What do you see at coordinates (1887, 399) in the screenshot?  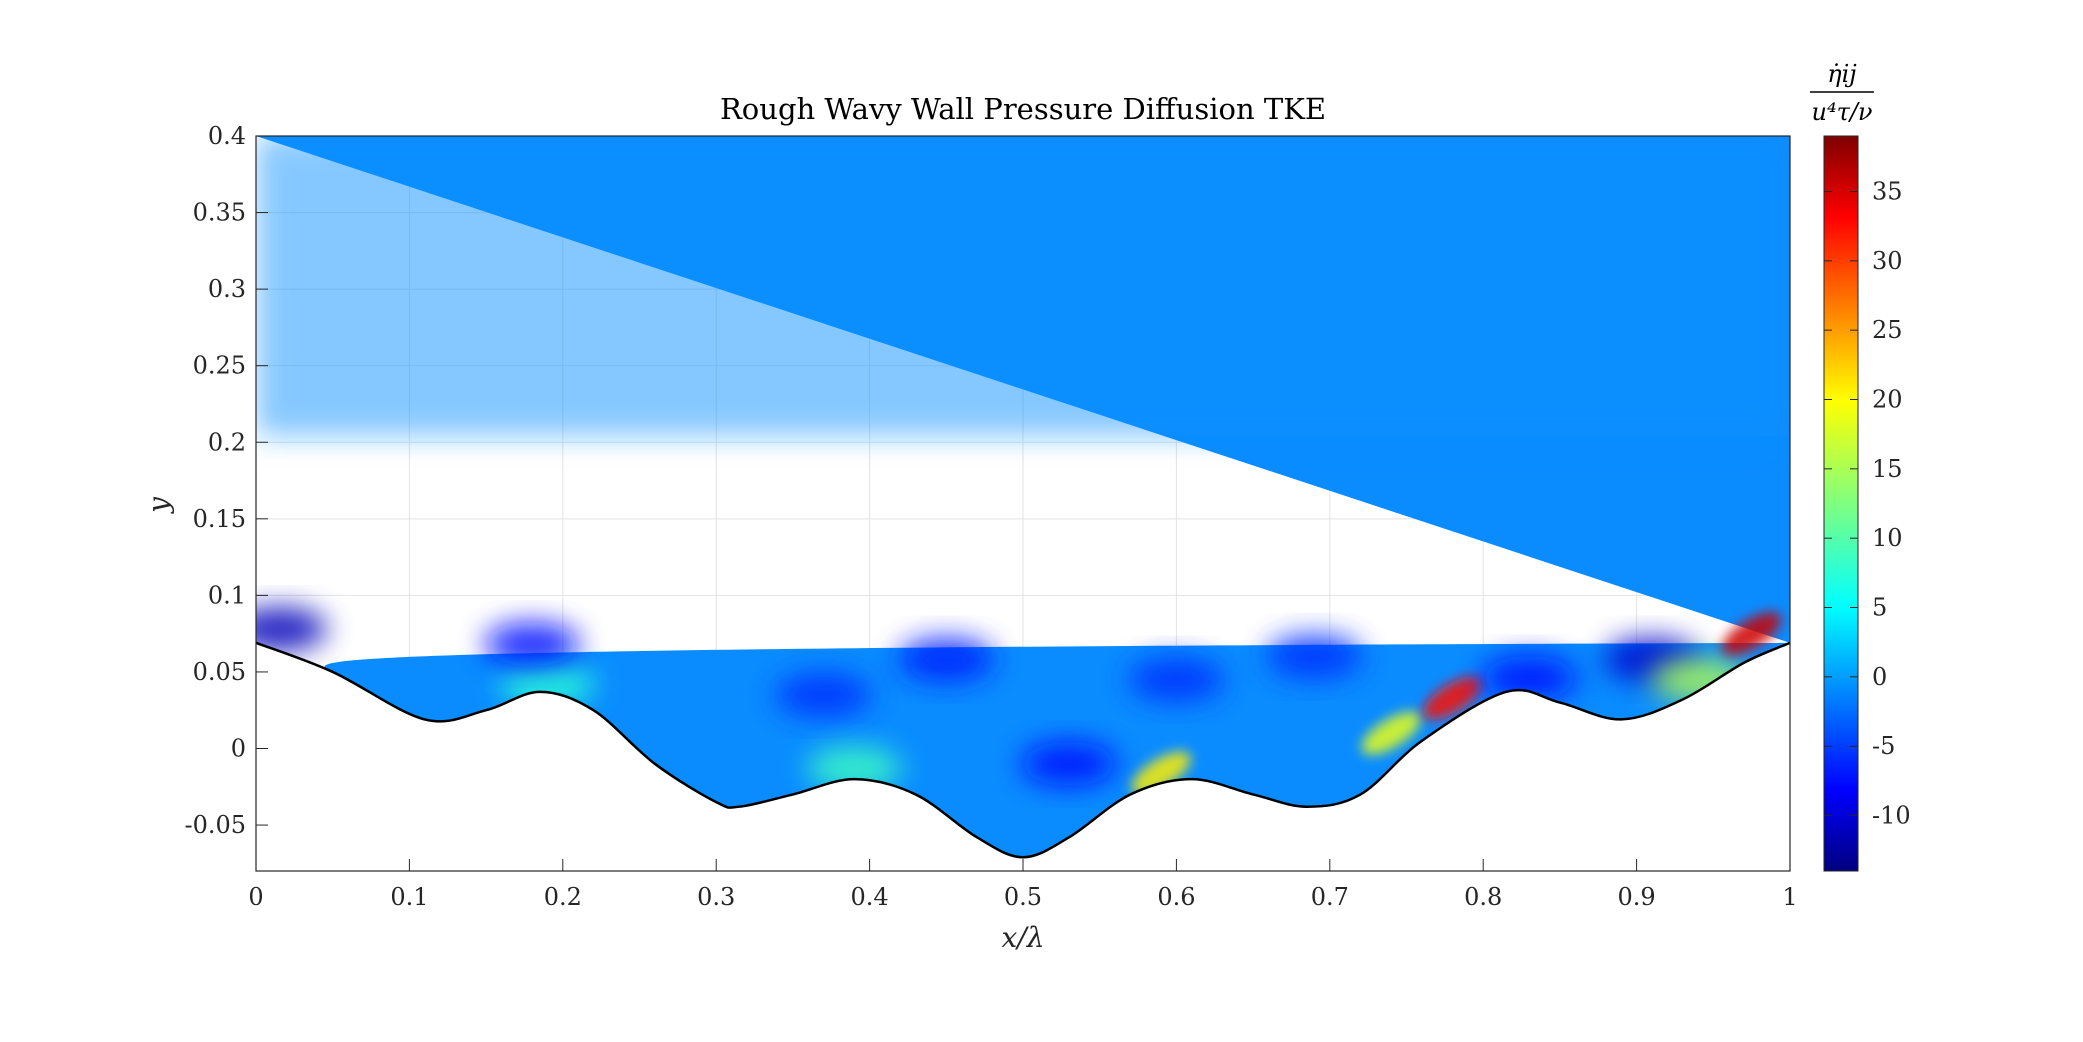 I see `colorbar-tick-label-6: 20` at bounding box center [1887, 399].